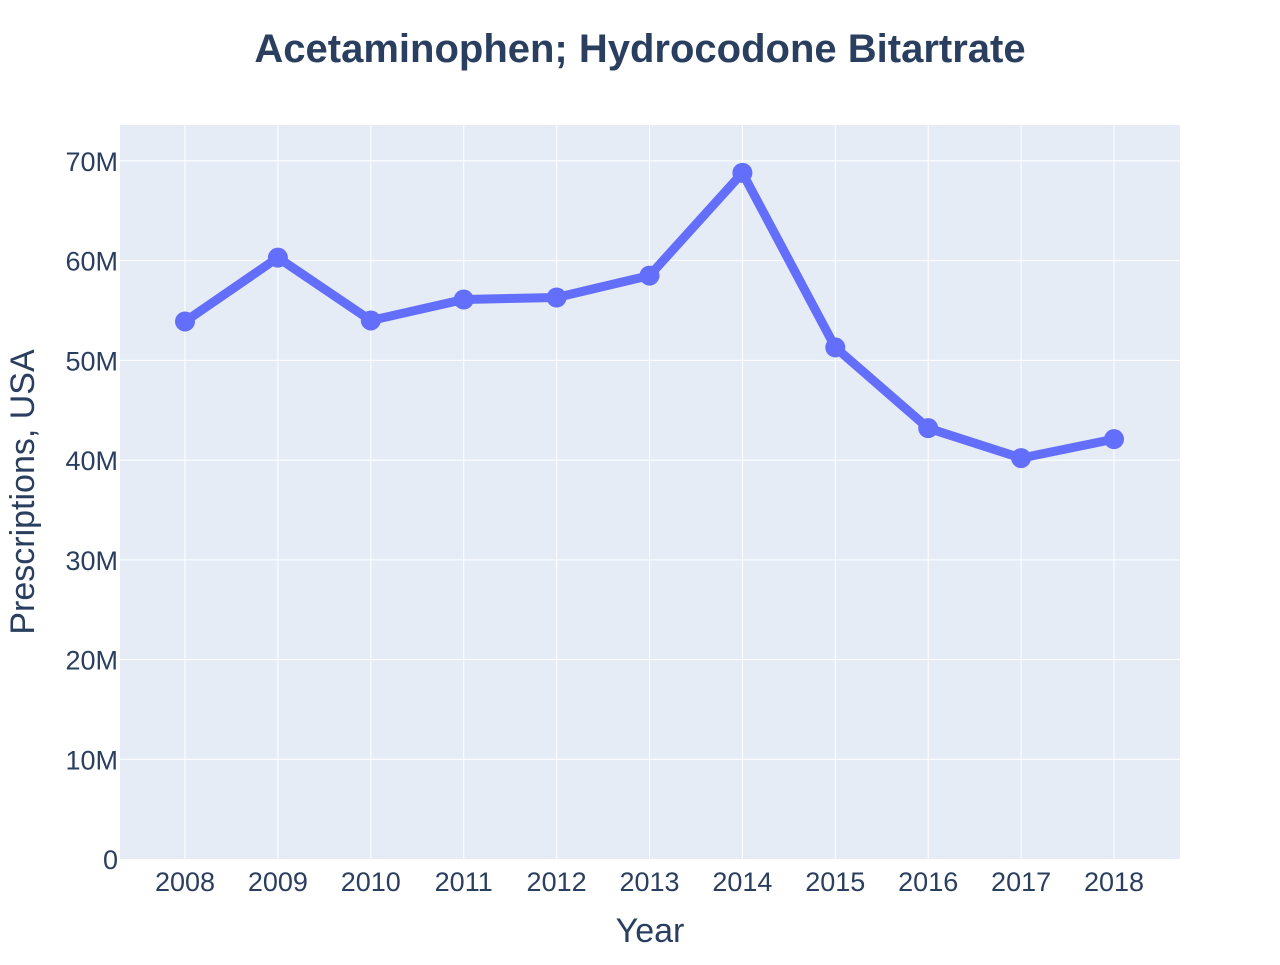  Describe the element at coordinates (464, 882) in the screenshot. I see `x-tick-label: 2011` at that location.